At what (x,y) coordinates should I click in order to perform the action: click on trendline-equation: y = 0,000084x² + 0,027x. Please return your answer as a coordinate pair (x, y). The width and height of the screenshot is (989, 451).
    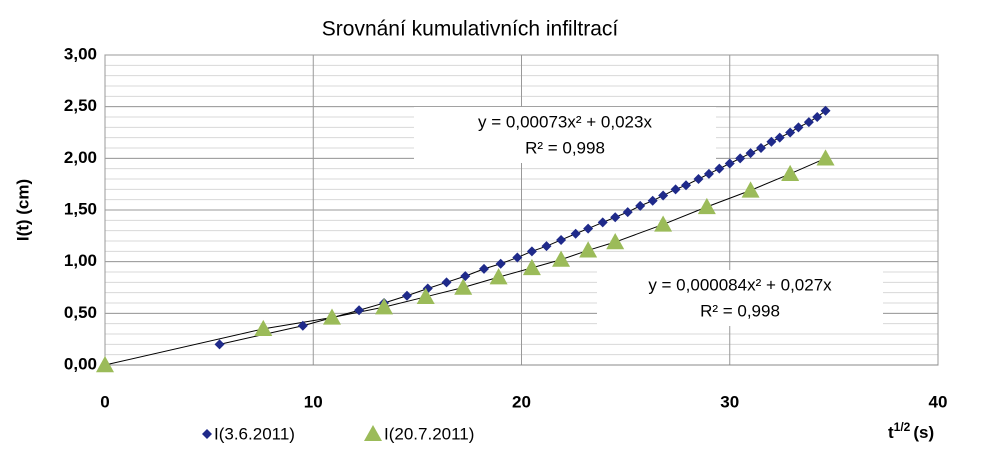
    Looking at the image, I should click on (740, 284).